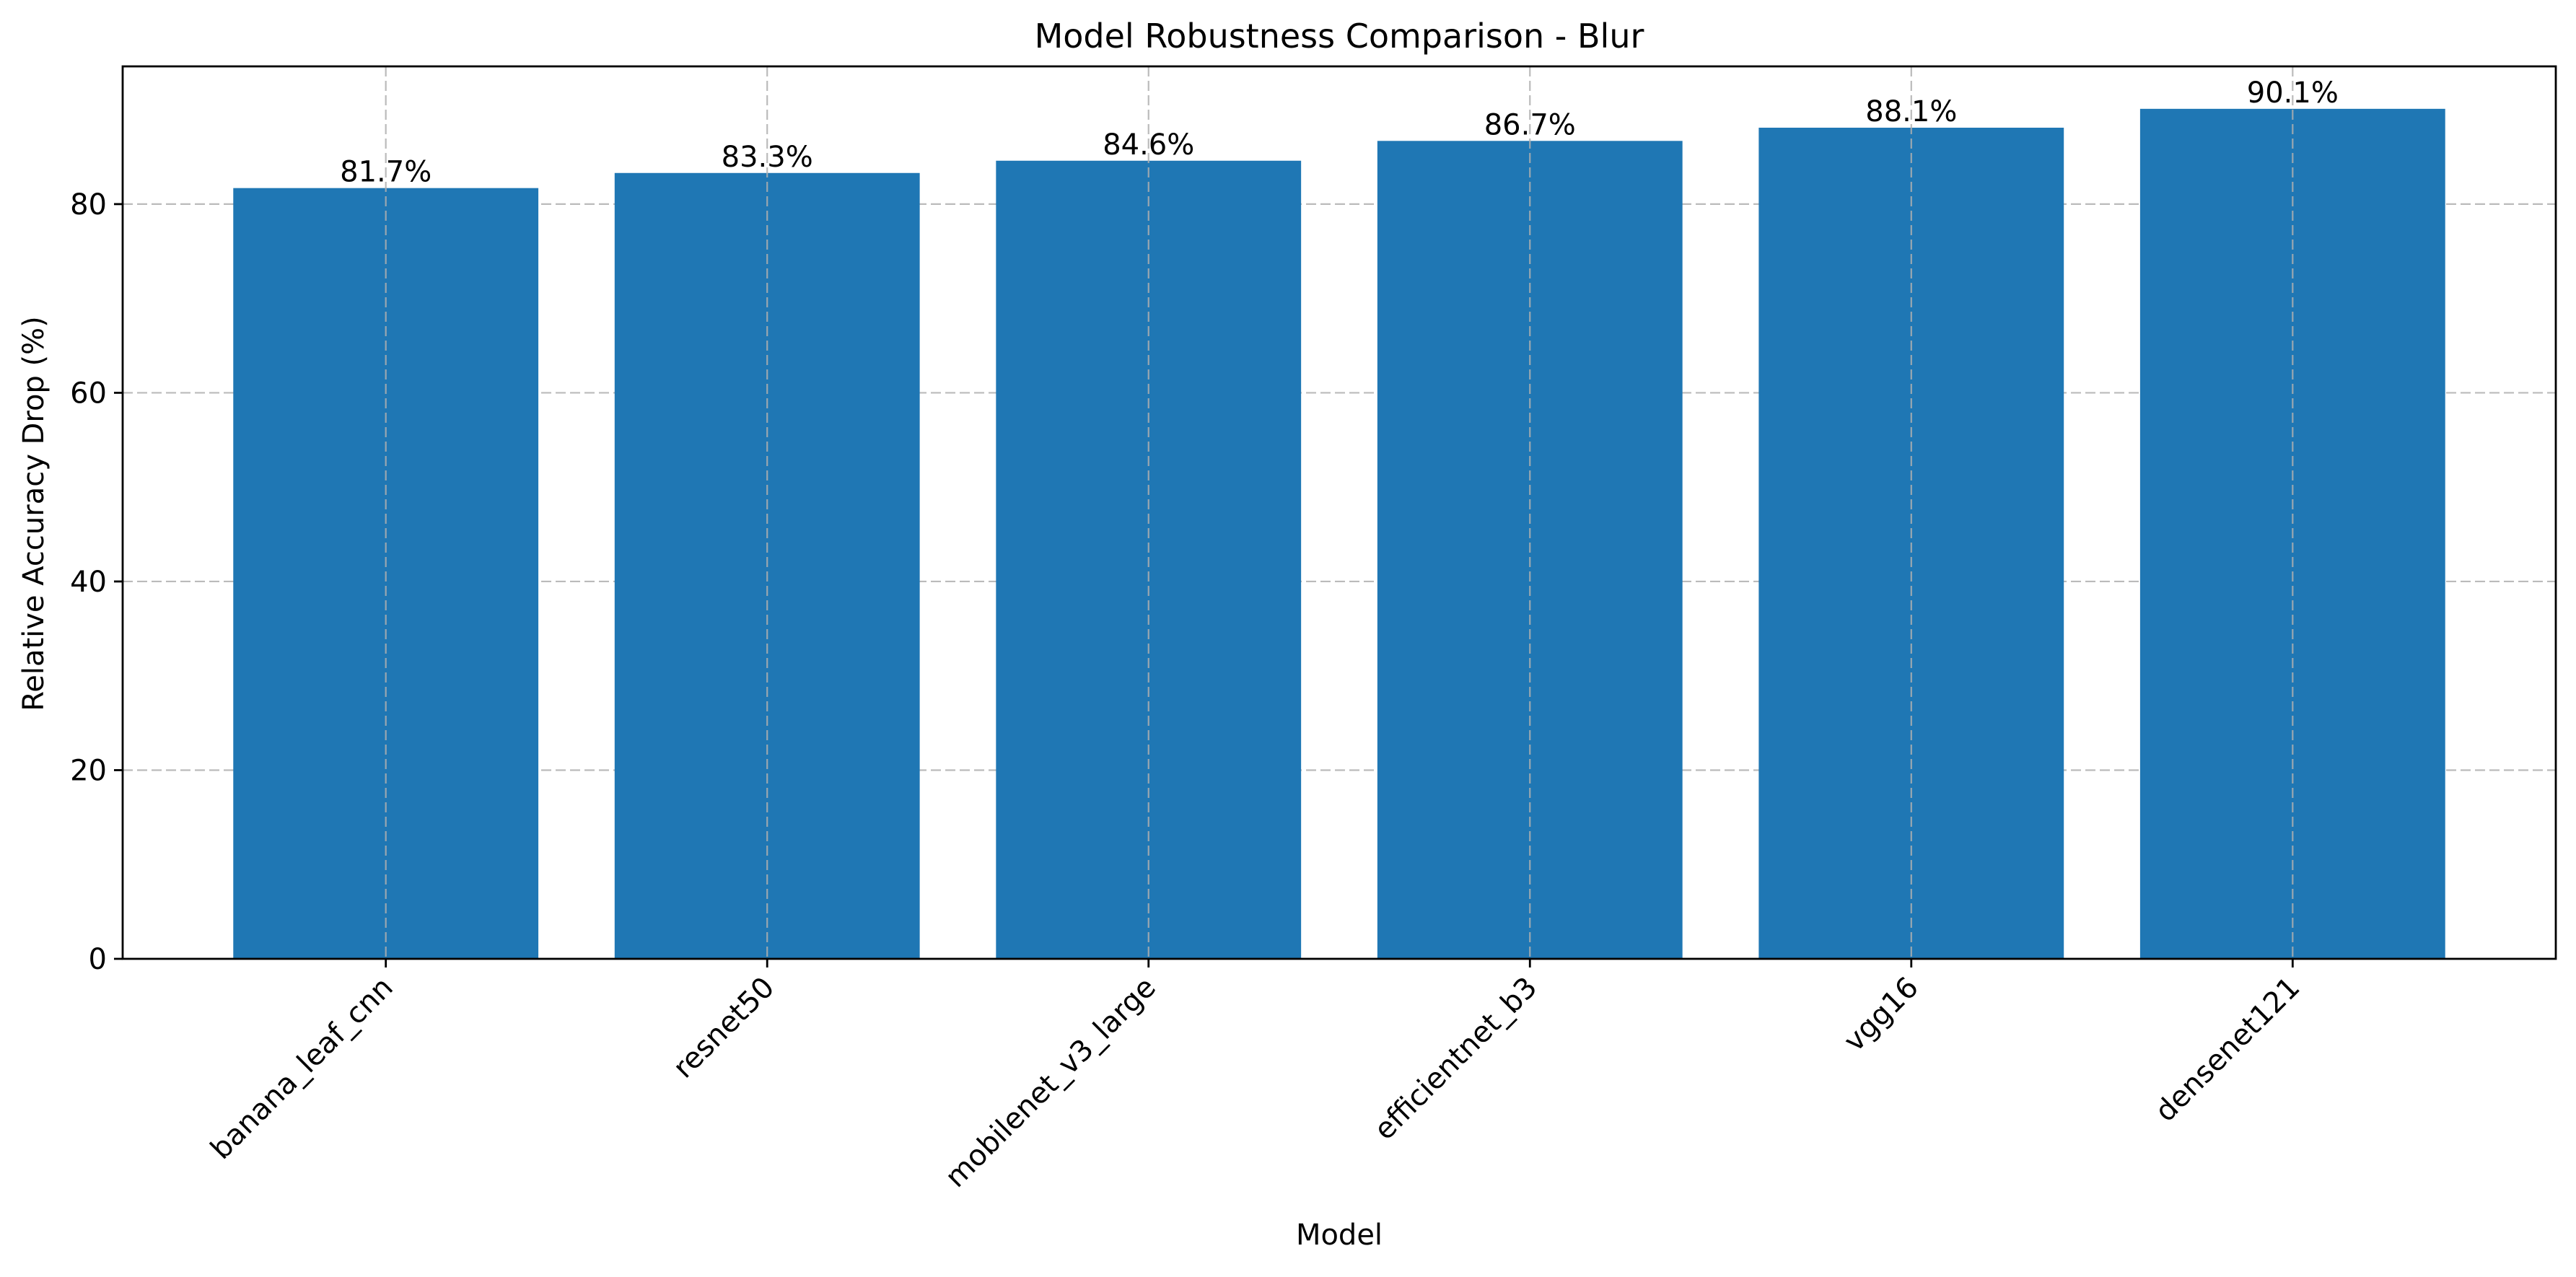  I want to click on bar-value-label: 86.7%, so click(1530, 125).